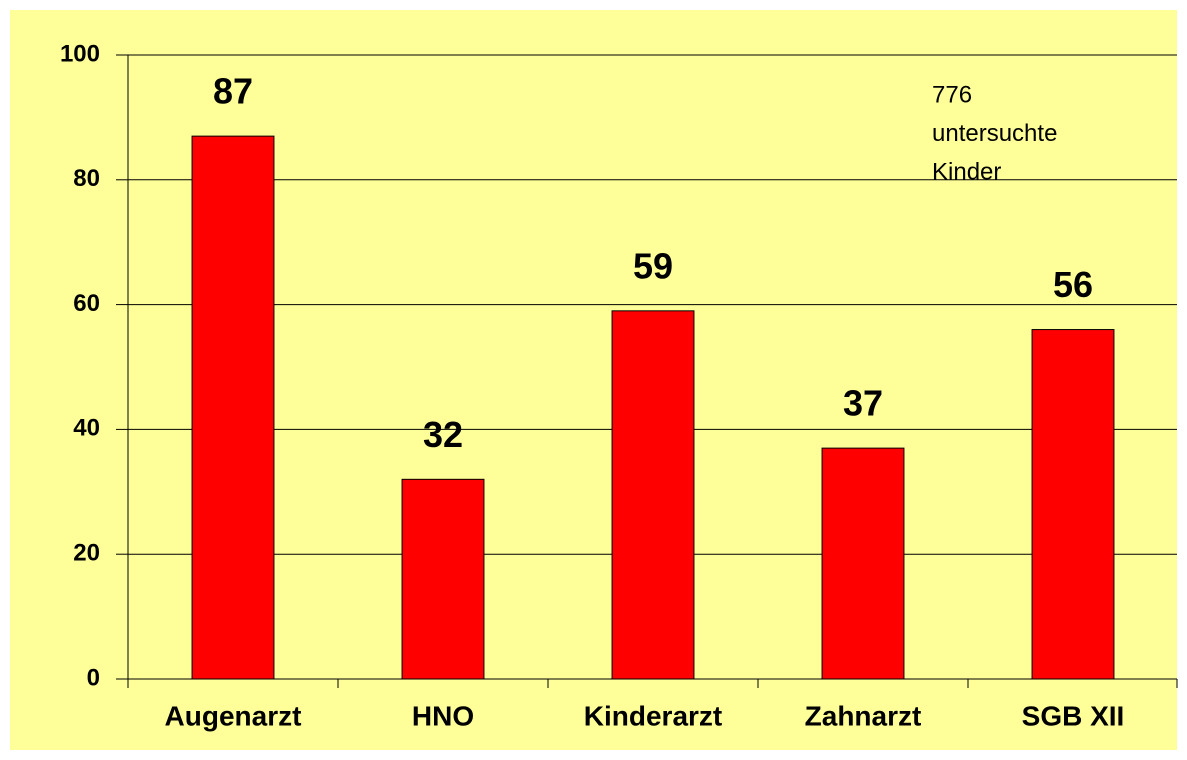  What do you see at coordinates (86, 178) in the screenshot?
I see `y-tick-label: 80` at bounding box center [86, 178].